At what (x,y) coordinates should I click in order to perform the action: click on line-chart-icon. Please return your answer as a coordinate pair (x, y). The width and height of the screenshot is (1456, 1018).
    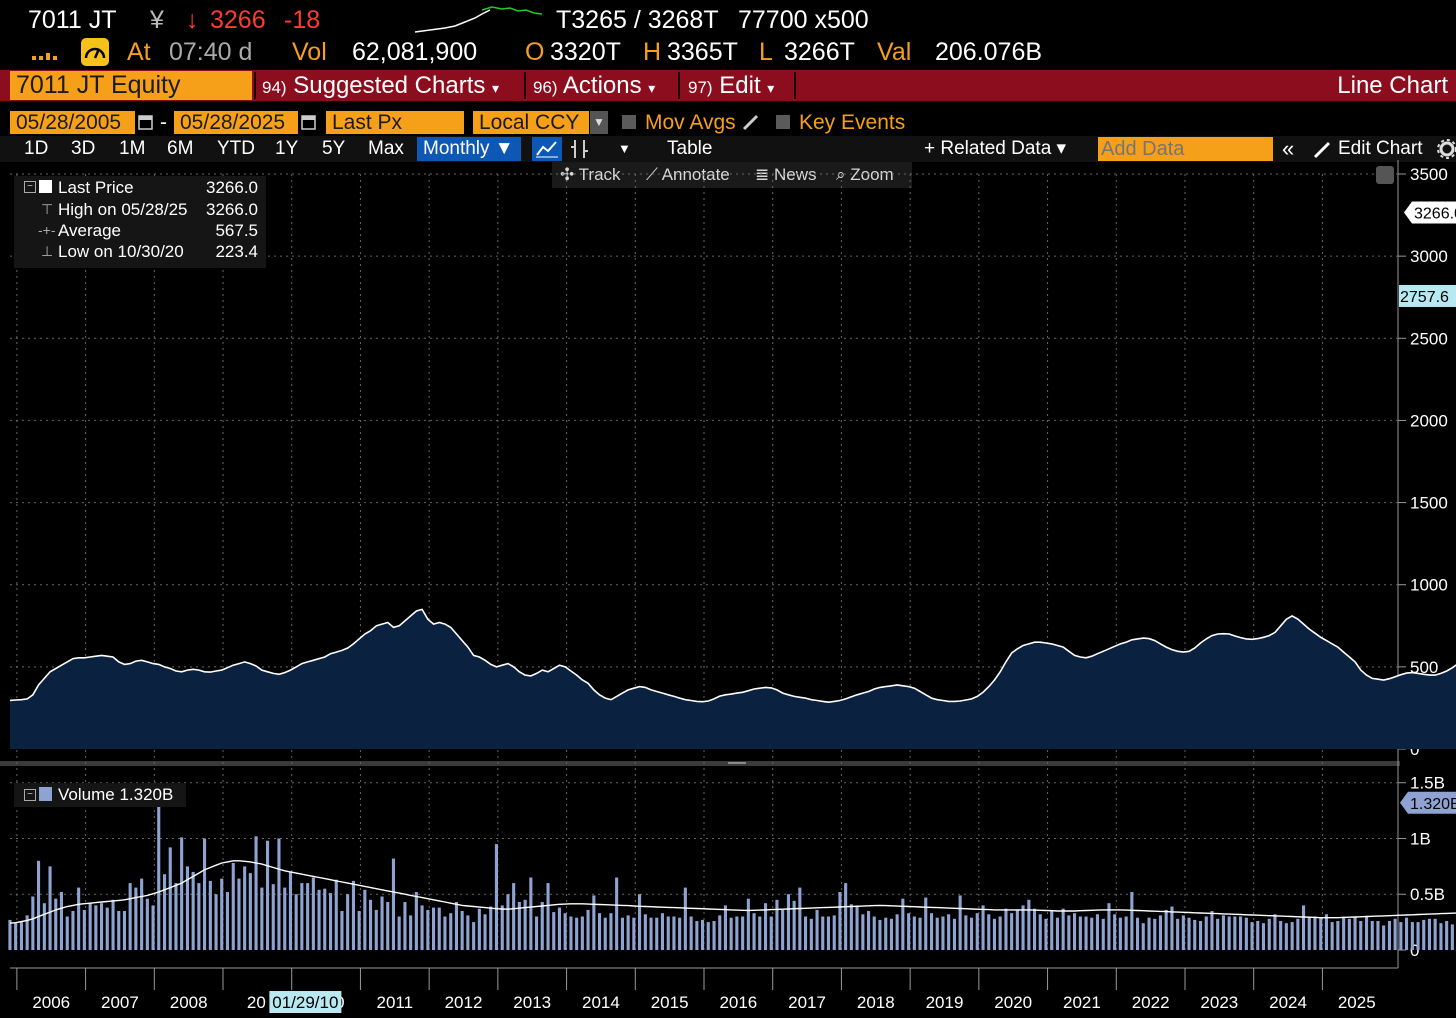
    Looking at the image, I should click on (547, 149).